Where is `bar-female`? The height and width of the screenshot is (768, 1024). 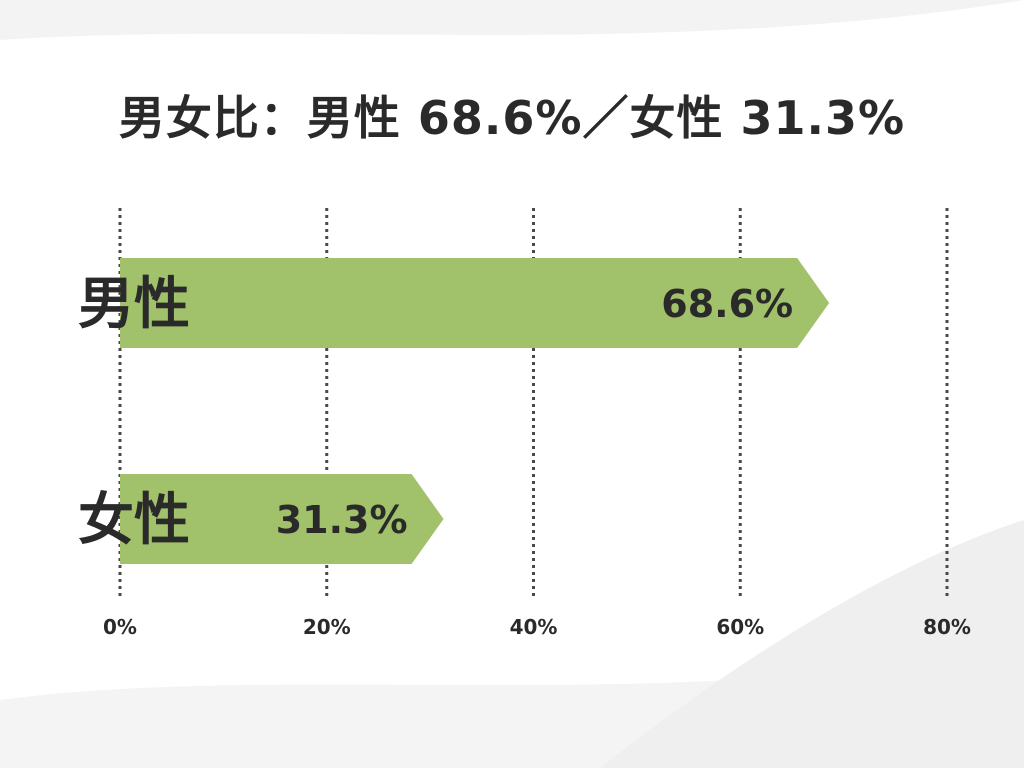
bar-female is located at coordinates (282, 519).